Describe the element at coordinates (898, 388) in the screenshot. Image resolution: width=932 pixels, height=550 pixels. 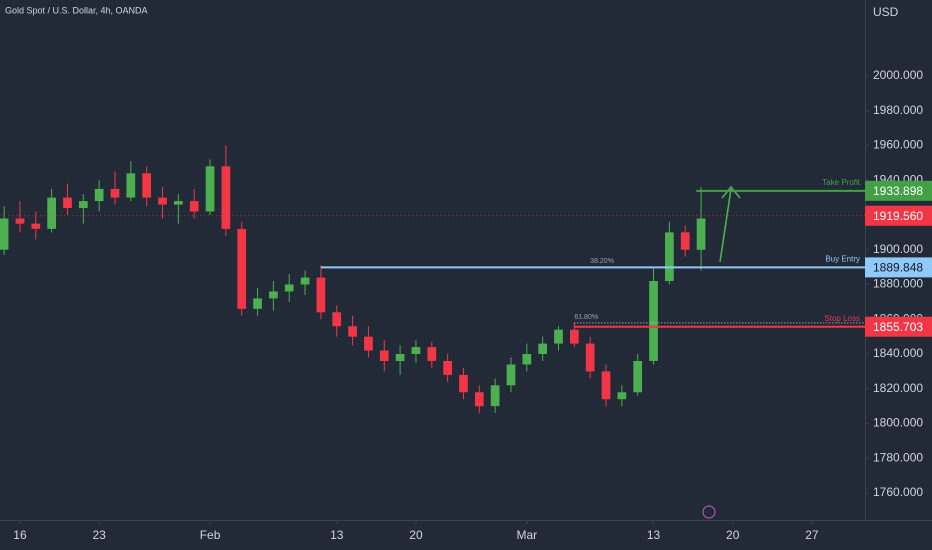
I see `y-tick-label: 1820.000` at that location.